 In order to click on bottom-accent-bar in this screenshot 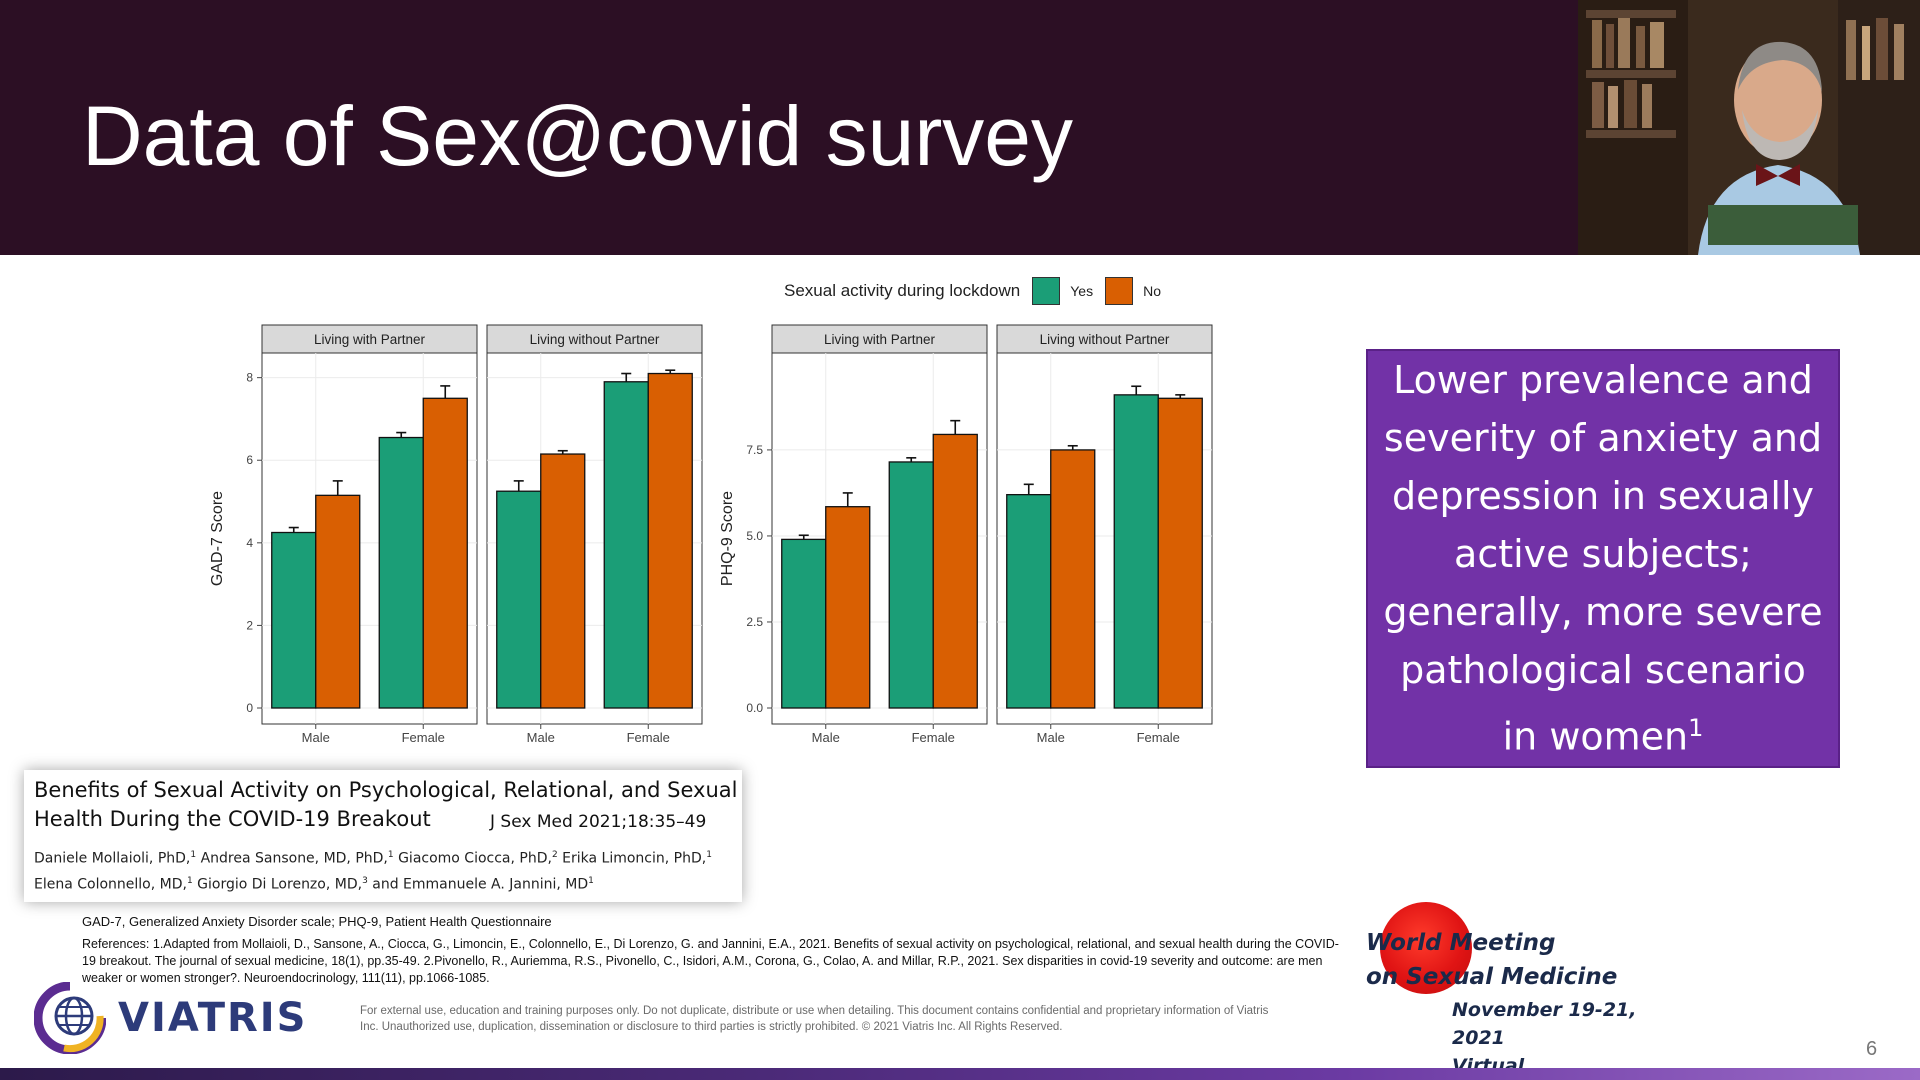, I will do `click(960, 1074)`.